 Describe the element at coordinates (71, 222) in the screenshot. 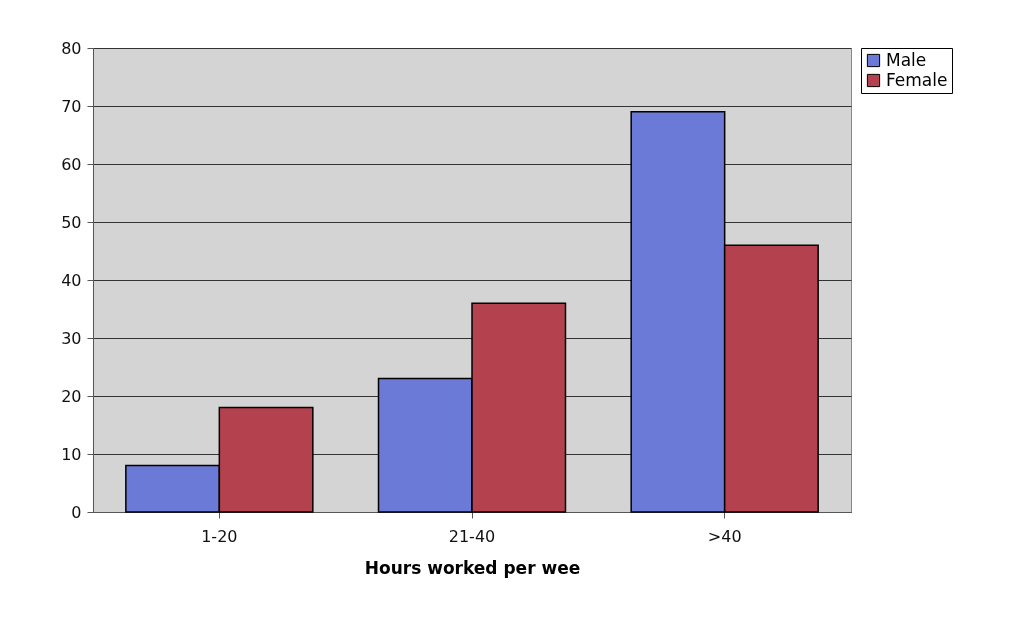

I see `y-tick-label: 50` at that location.